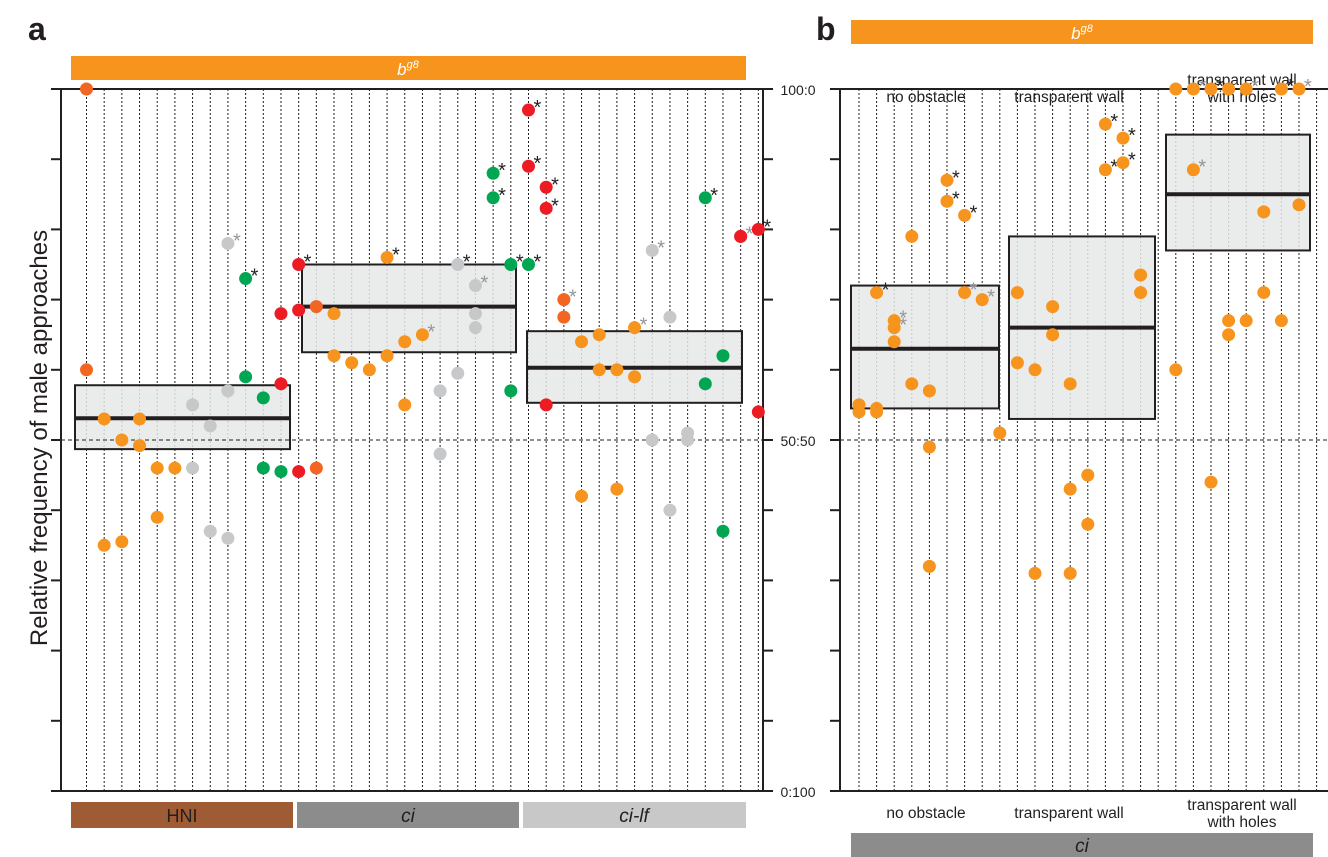  What do you see at coordinates (413, 65) in the screenshot?
I see `panel-a-genotype-sup: g8` at bounding box center [413, 65].